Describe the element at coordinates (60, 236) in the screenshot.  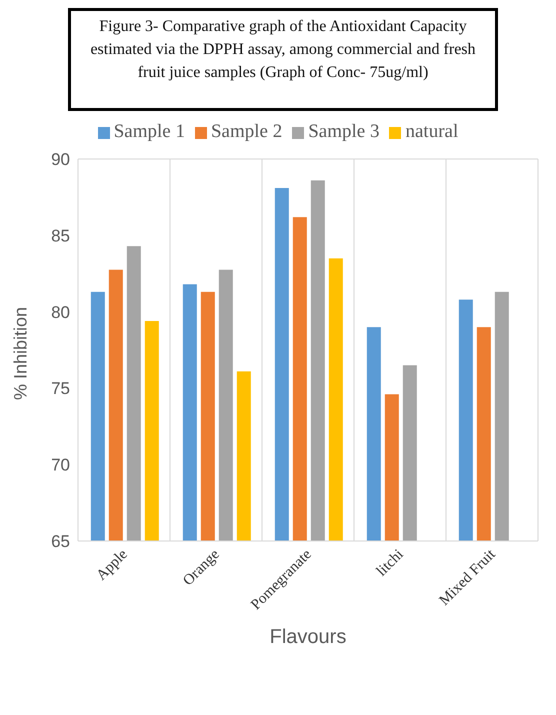
I see `y-tick-label: 85` at that location.